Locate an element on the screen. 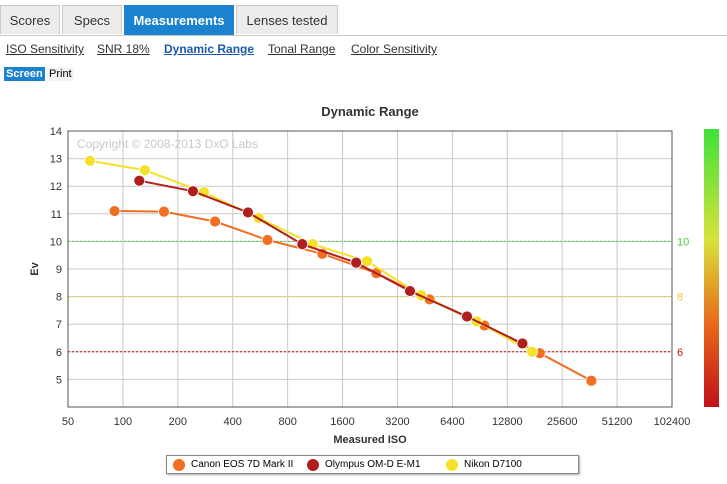  dynamic-range-scale-bar is located at coordinates (711, 268).